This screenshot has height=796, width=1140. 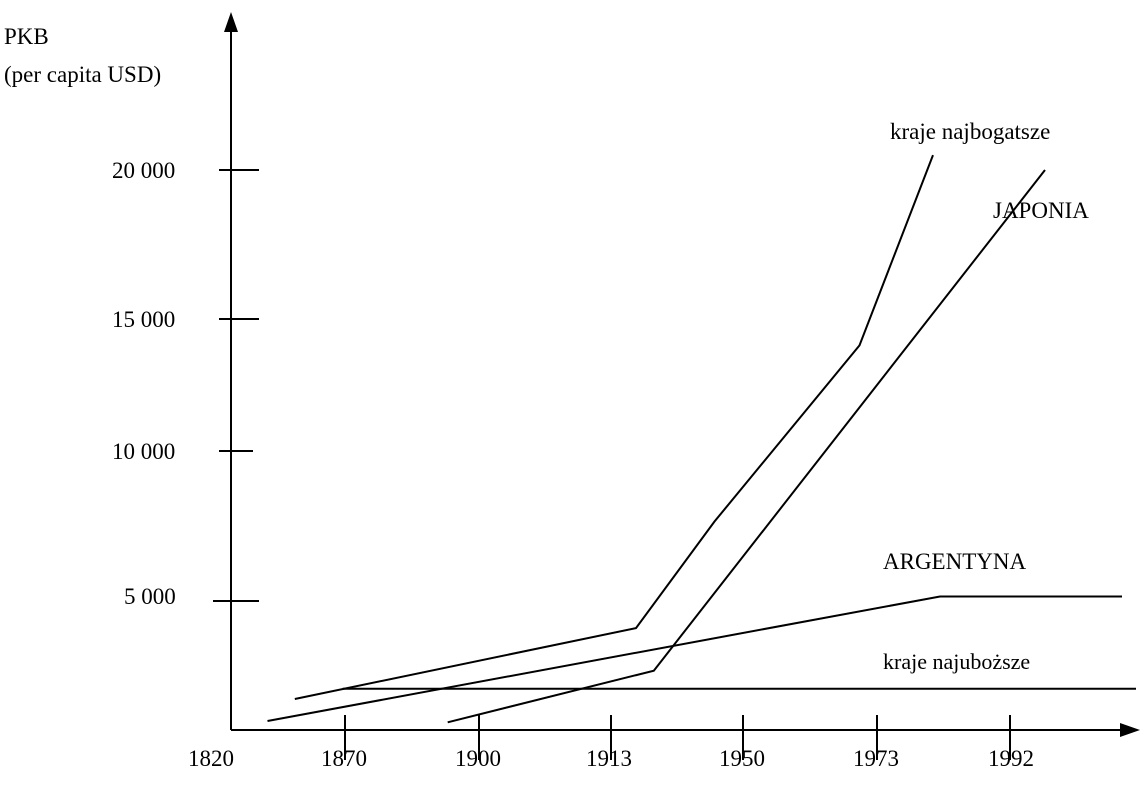 I want to click on y-tick-label-20000: 20 000, so click(x=143, y=170).